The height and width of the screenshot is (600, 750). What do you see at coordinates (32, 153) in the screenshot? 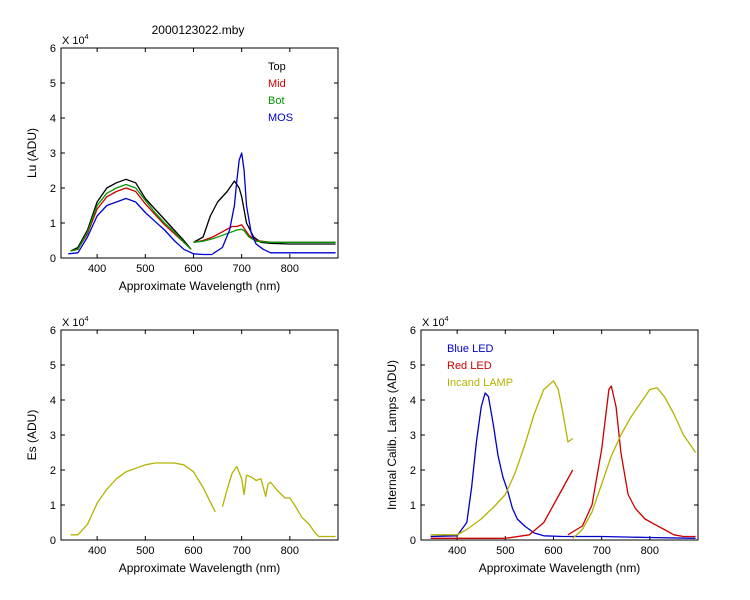
I see `y-axis-label: Lu (ADU)` at bounding box center [32, 153].